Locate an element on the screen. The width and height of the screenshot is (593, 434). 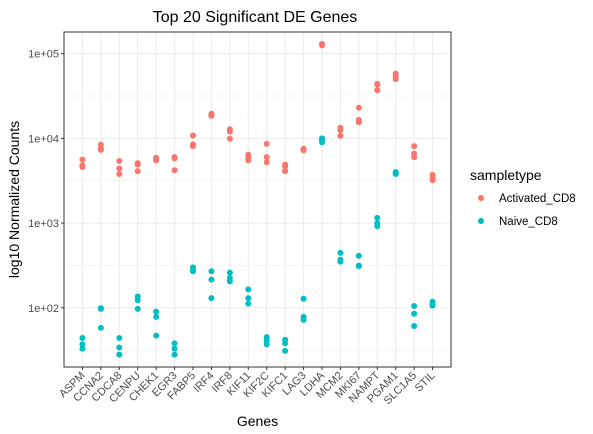
legend: sampletype Activated_CD8 Naive_CD8 is located at coordinates (523, 197).